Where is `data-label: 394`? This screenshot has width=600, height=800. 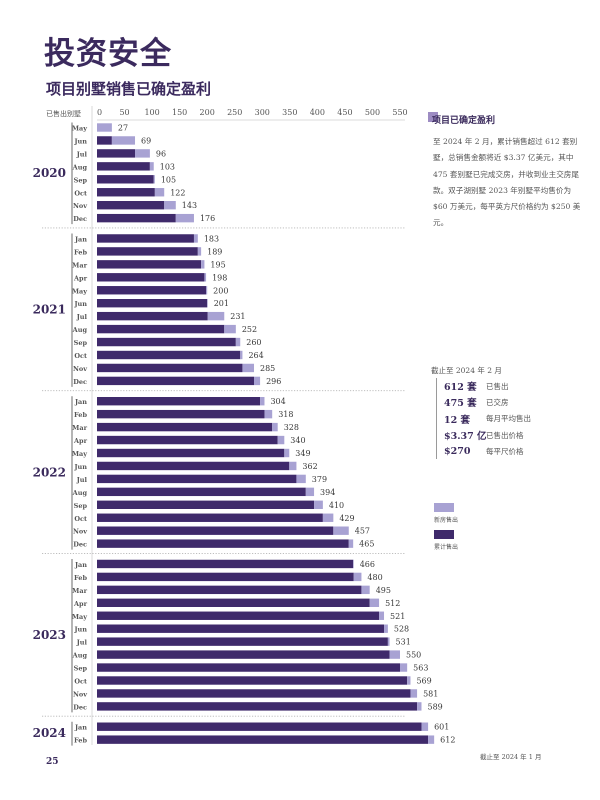
data-label: 394 is located at coordinates (327, 492).